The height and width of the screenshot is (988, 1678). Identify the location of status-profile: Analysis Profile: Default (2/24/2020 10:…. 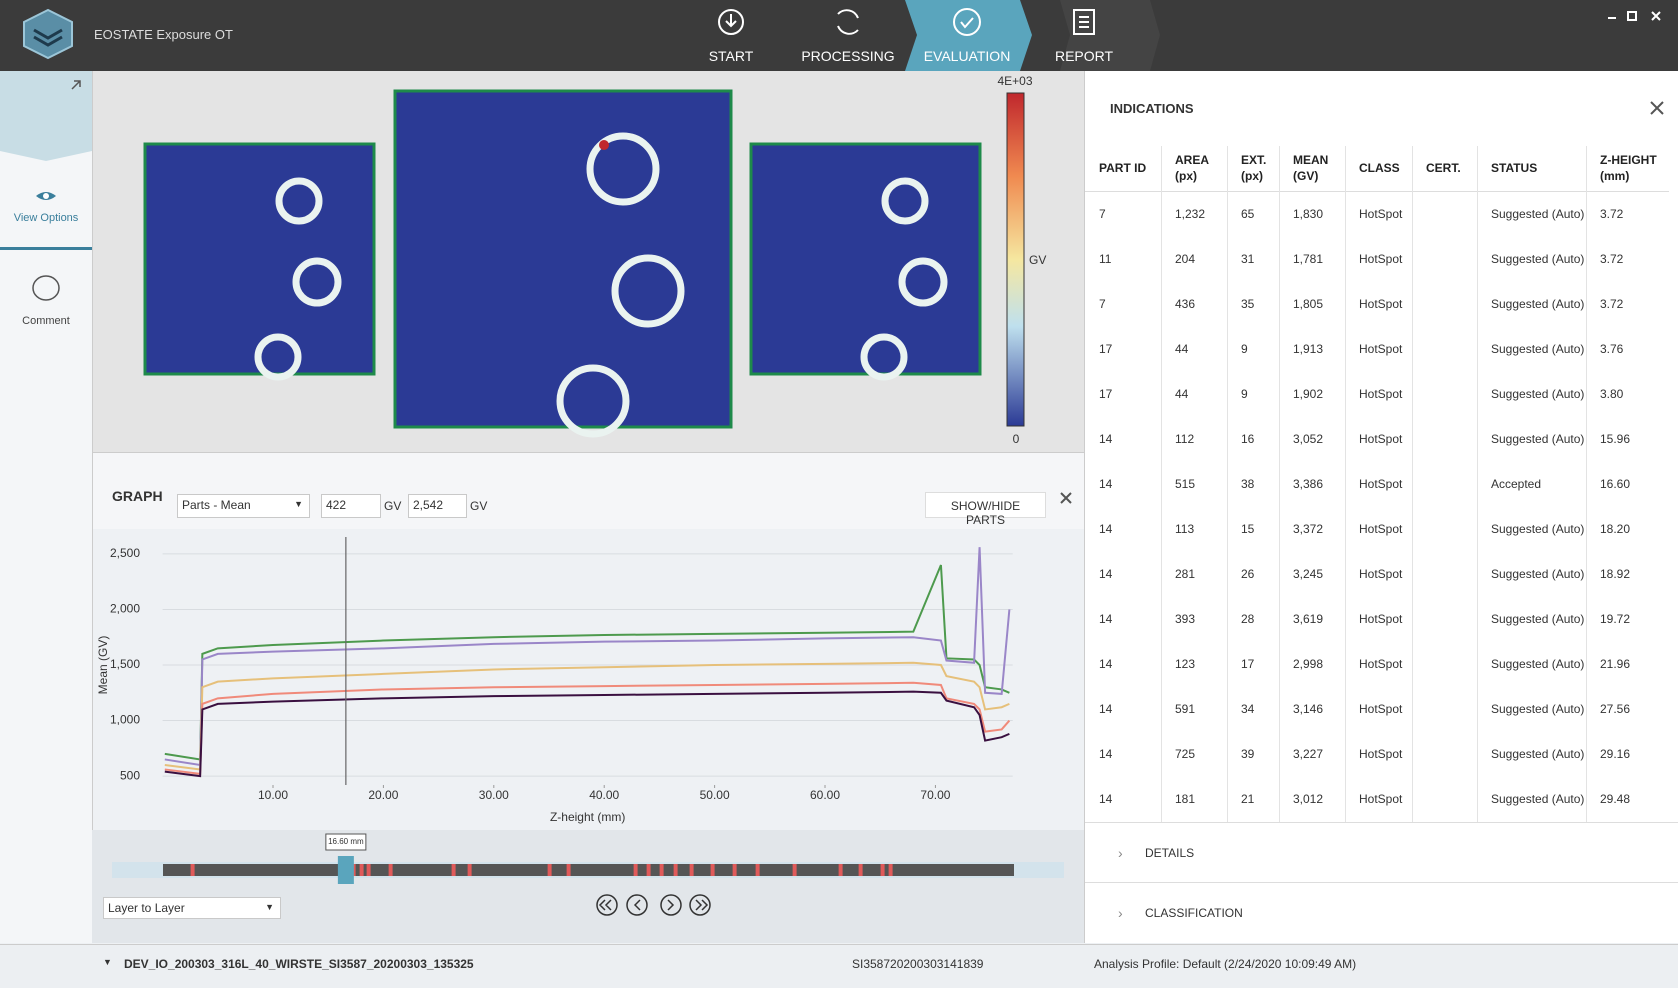
(1225, 964).